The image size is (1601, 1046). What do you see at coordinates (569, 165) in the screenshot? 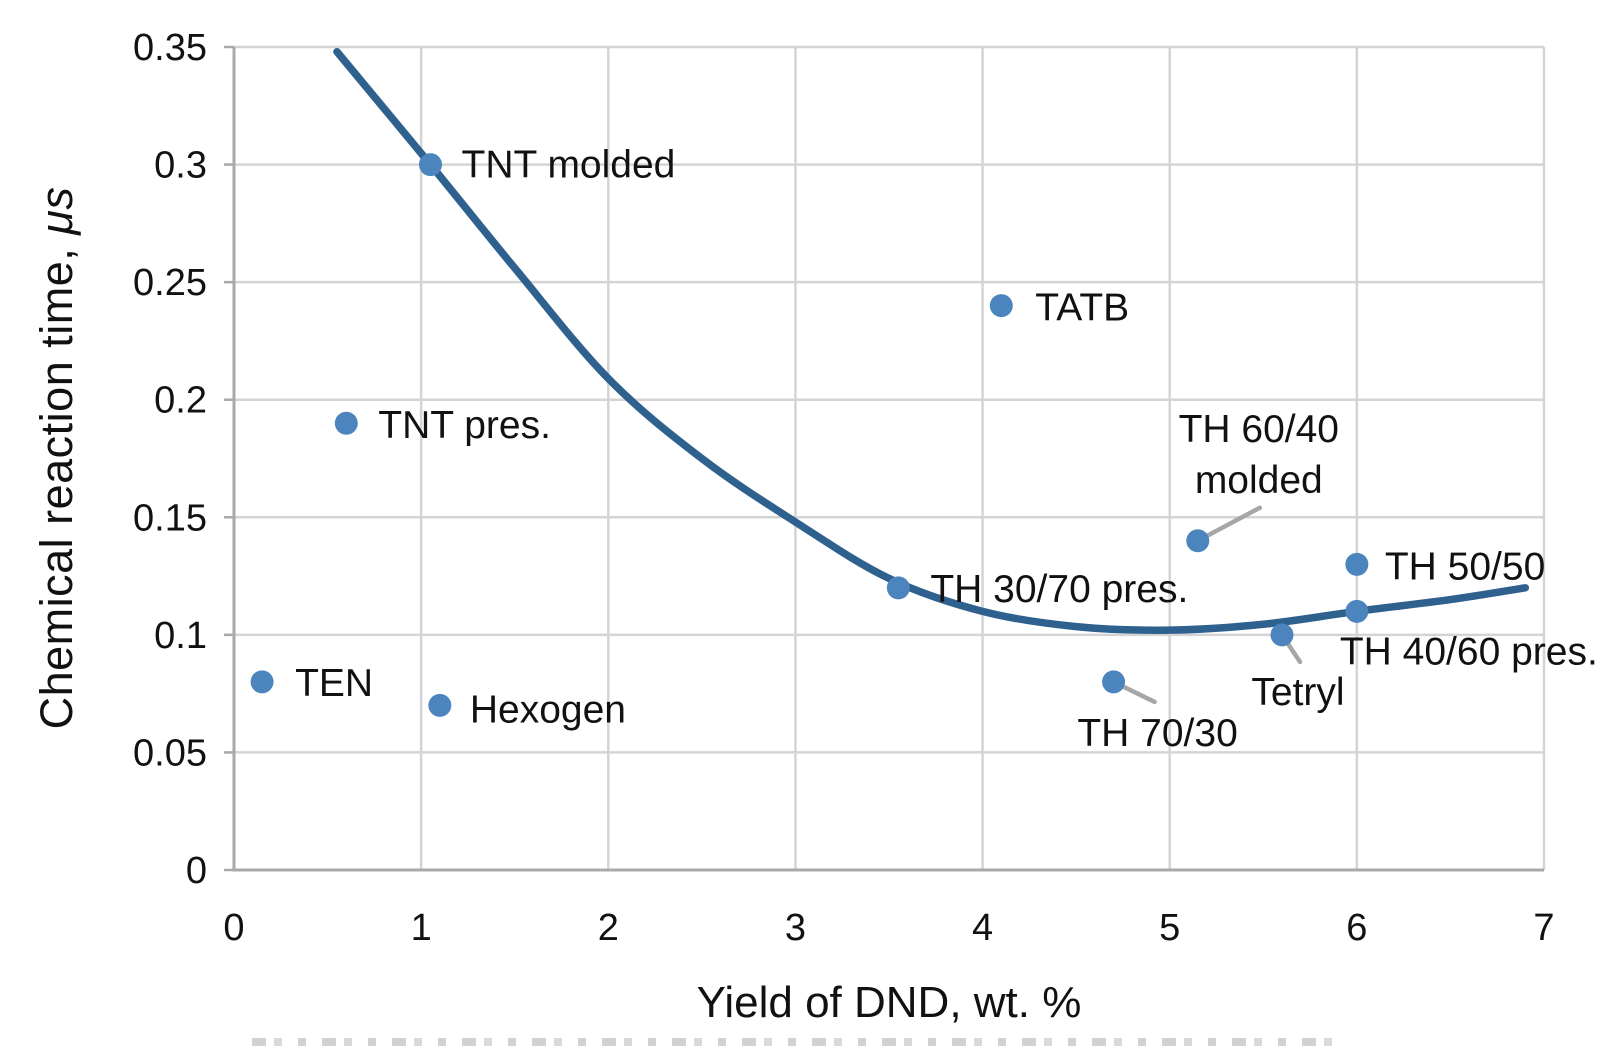
I see `point-label: TNT molded` at bounding box center [569, 165].